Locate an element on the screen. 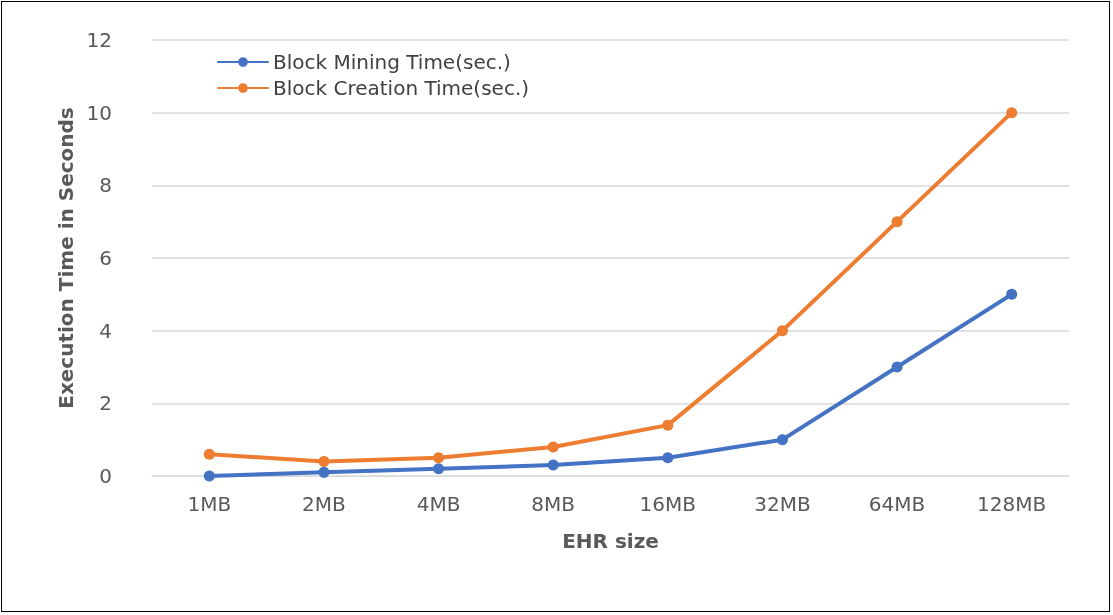  x-axis-title: EHR size is located at coordinates (610, 541).